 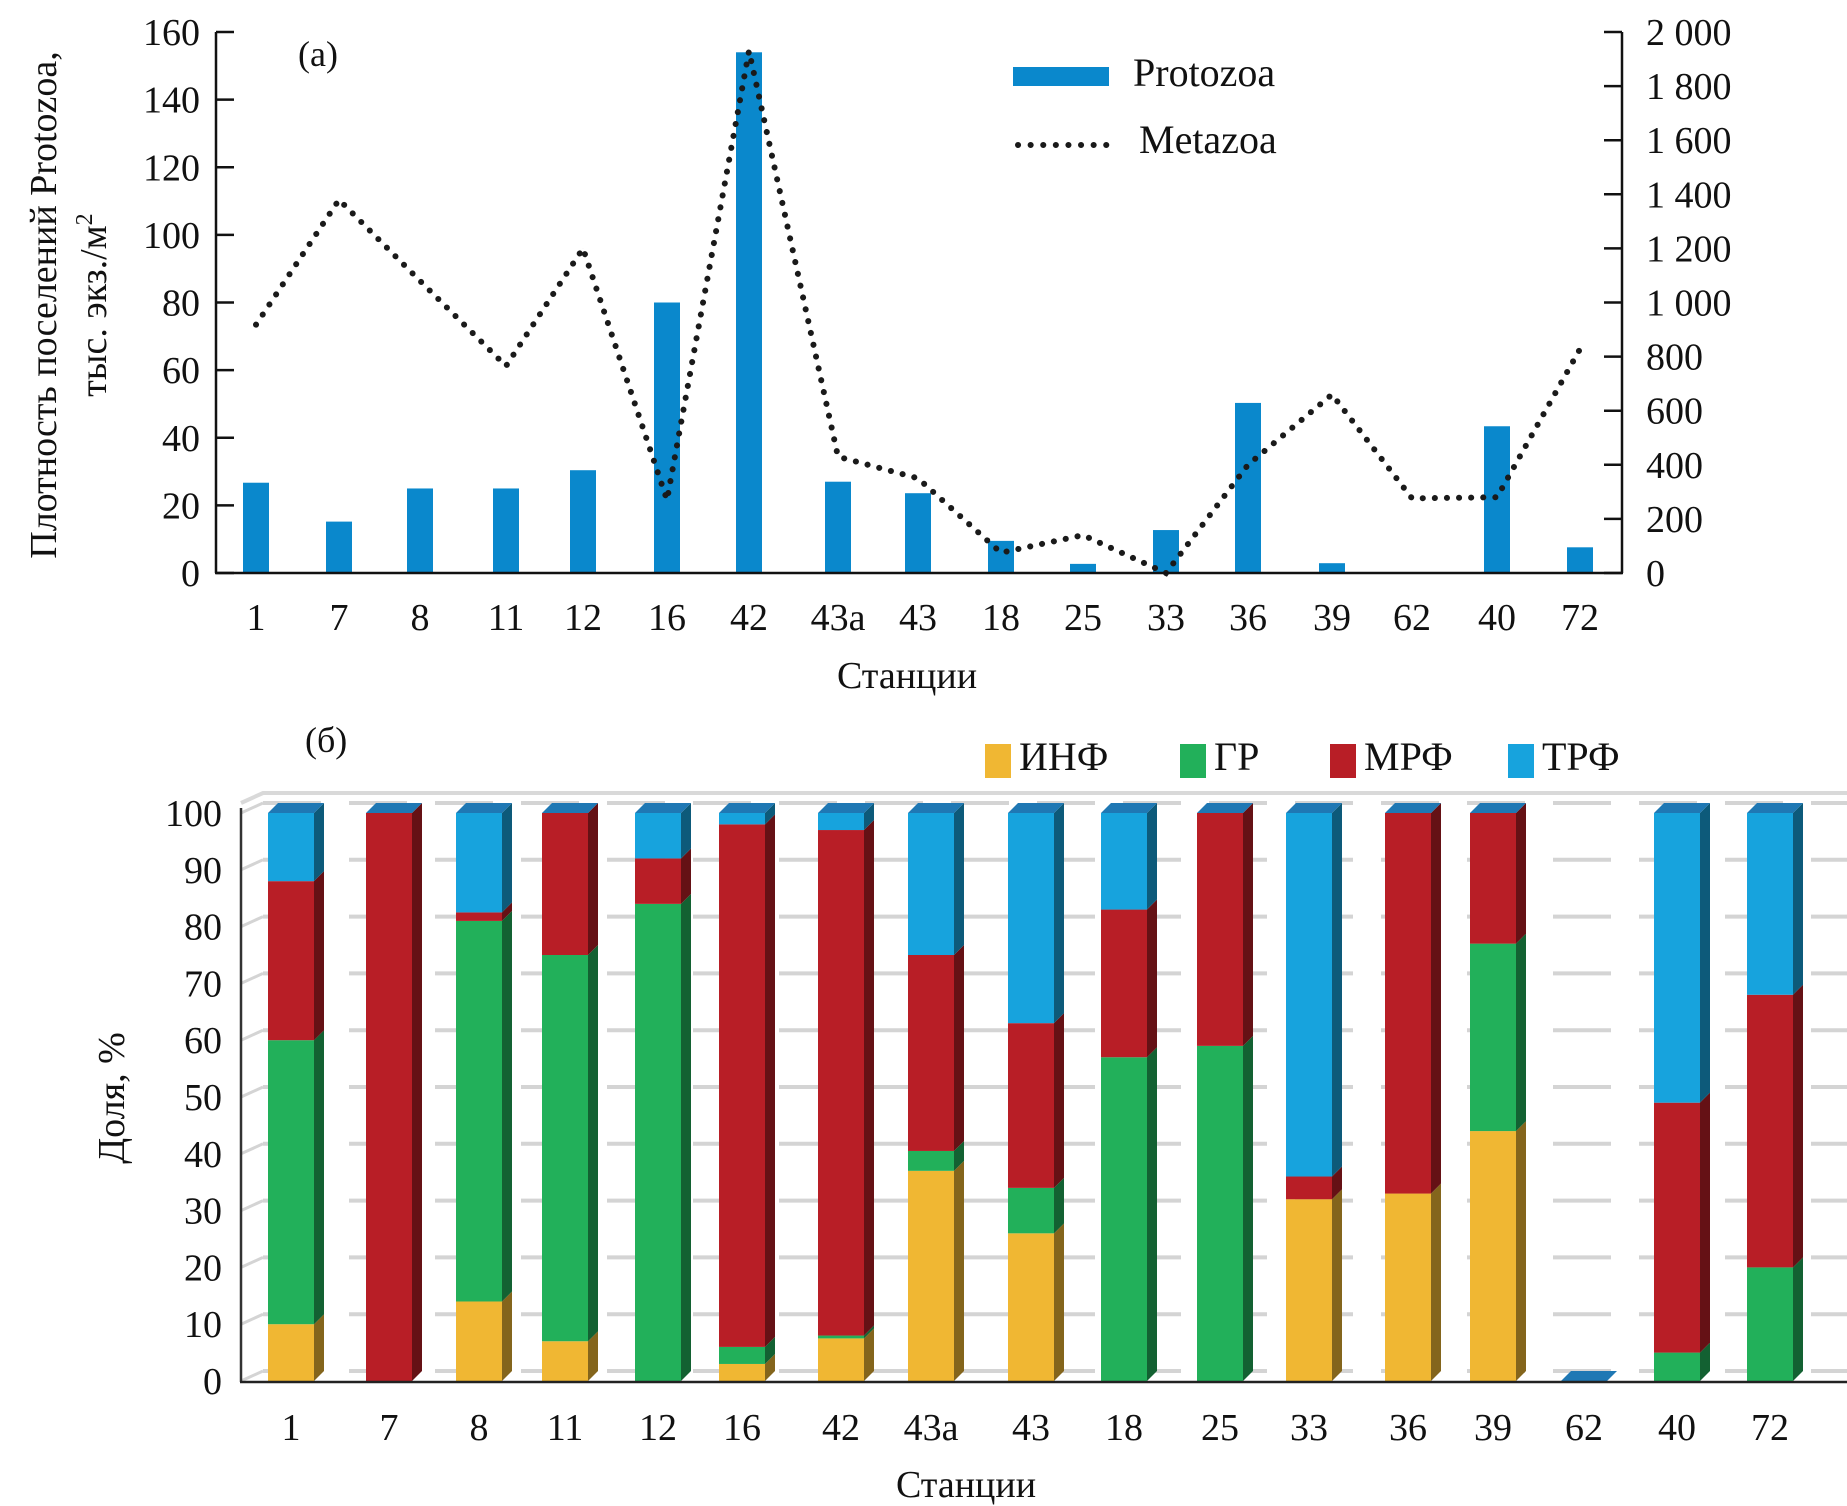 I want to click on x-tick-label-b-station-72: 72, so click(x=1770, y=1428).